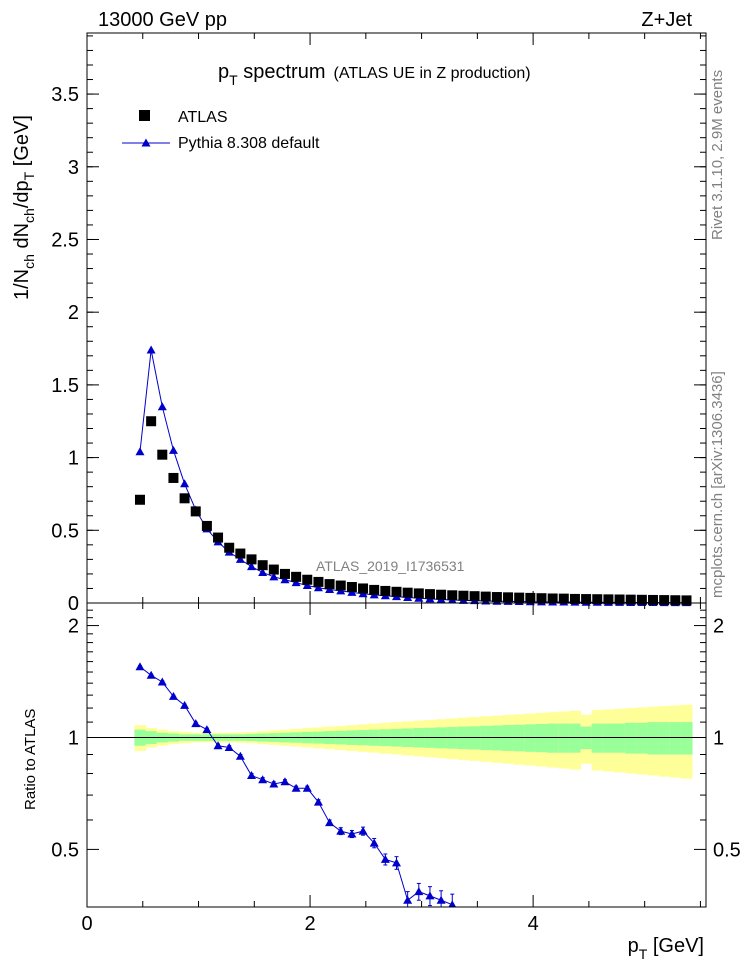 Image resolution: width=746 pixels, height=972 pixels. Describe the element at coordinates (30, 759) in the screenshot. I see `ratio-y-axis-label: Ratio to ATLAS` at that location.